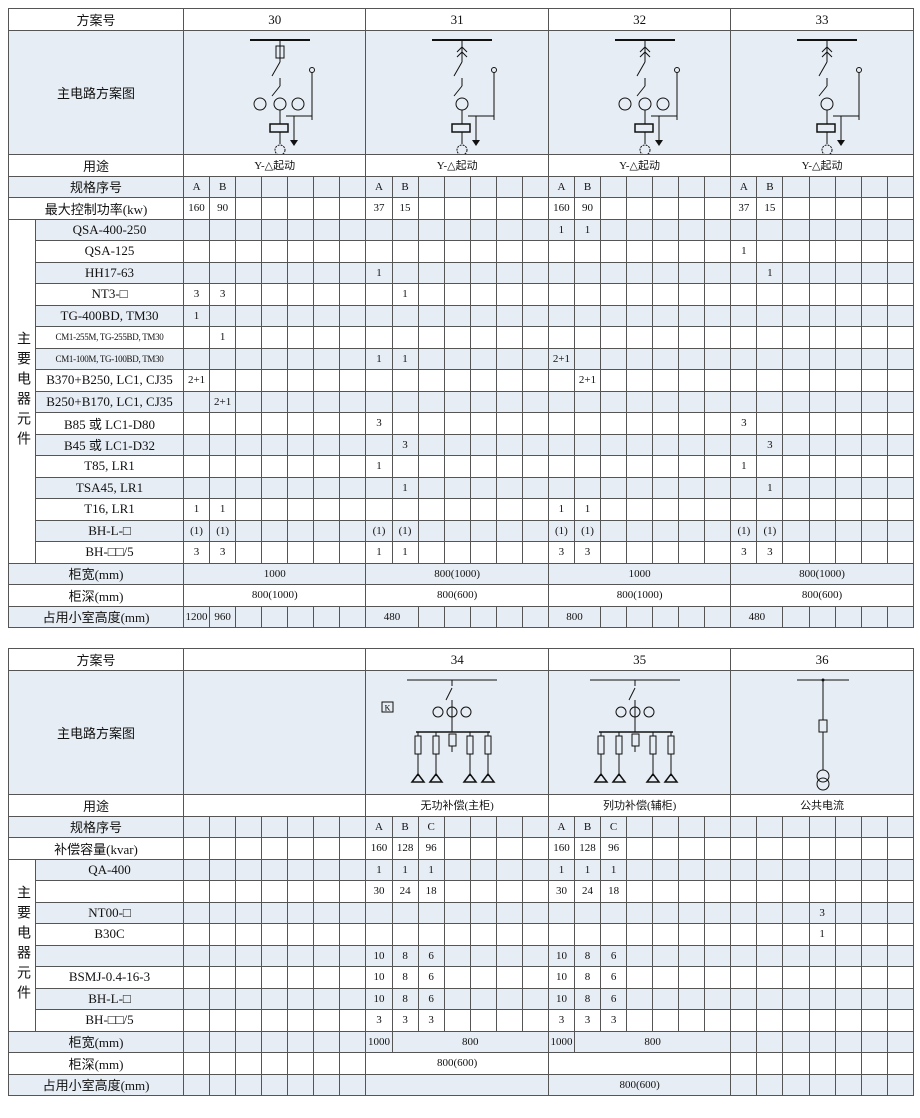 The height and width of the screenshot is (1118, 920). What do you see at coordinates (109, 380) in the screenshot?
I see `row-label: B370+B250, LC1, CJ35` at bounding box center [109, 380].